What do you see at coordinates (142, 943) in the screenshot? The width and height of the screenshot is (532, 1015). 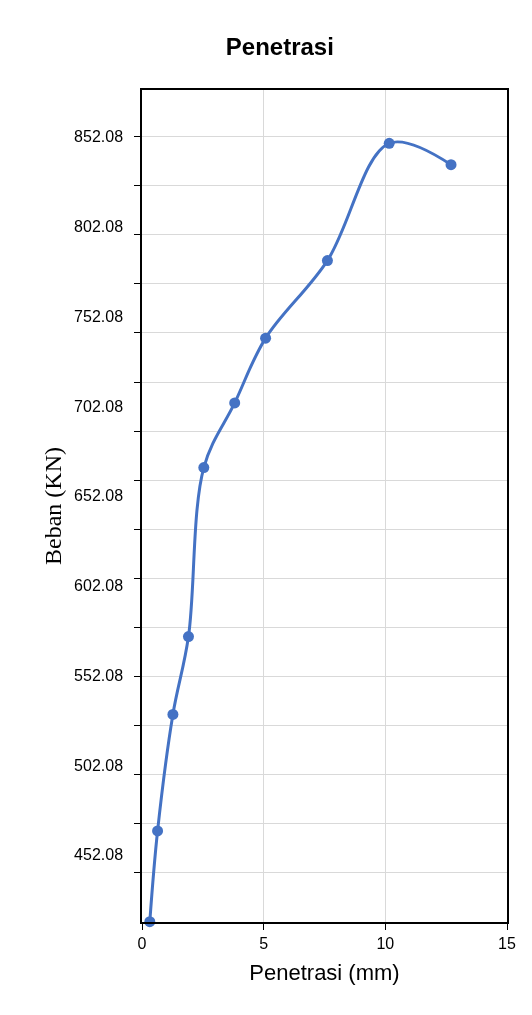 I see `x-tick-label: 0` at bounding box center [142, 943].